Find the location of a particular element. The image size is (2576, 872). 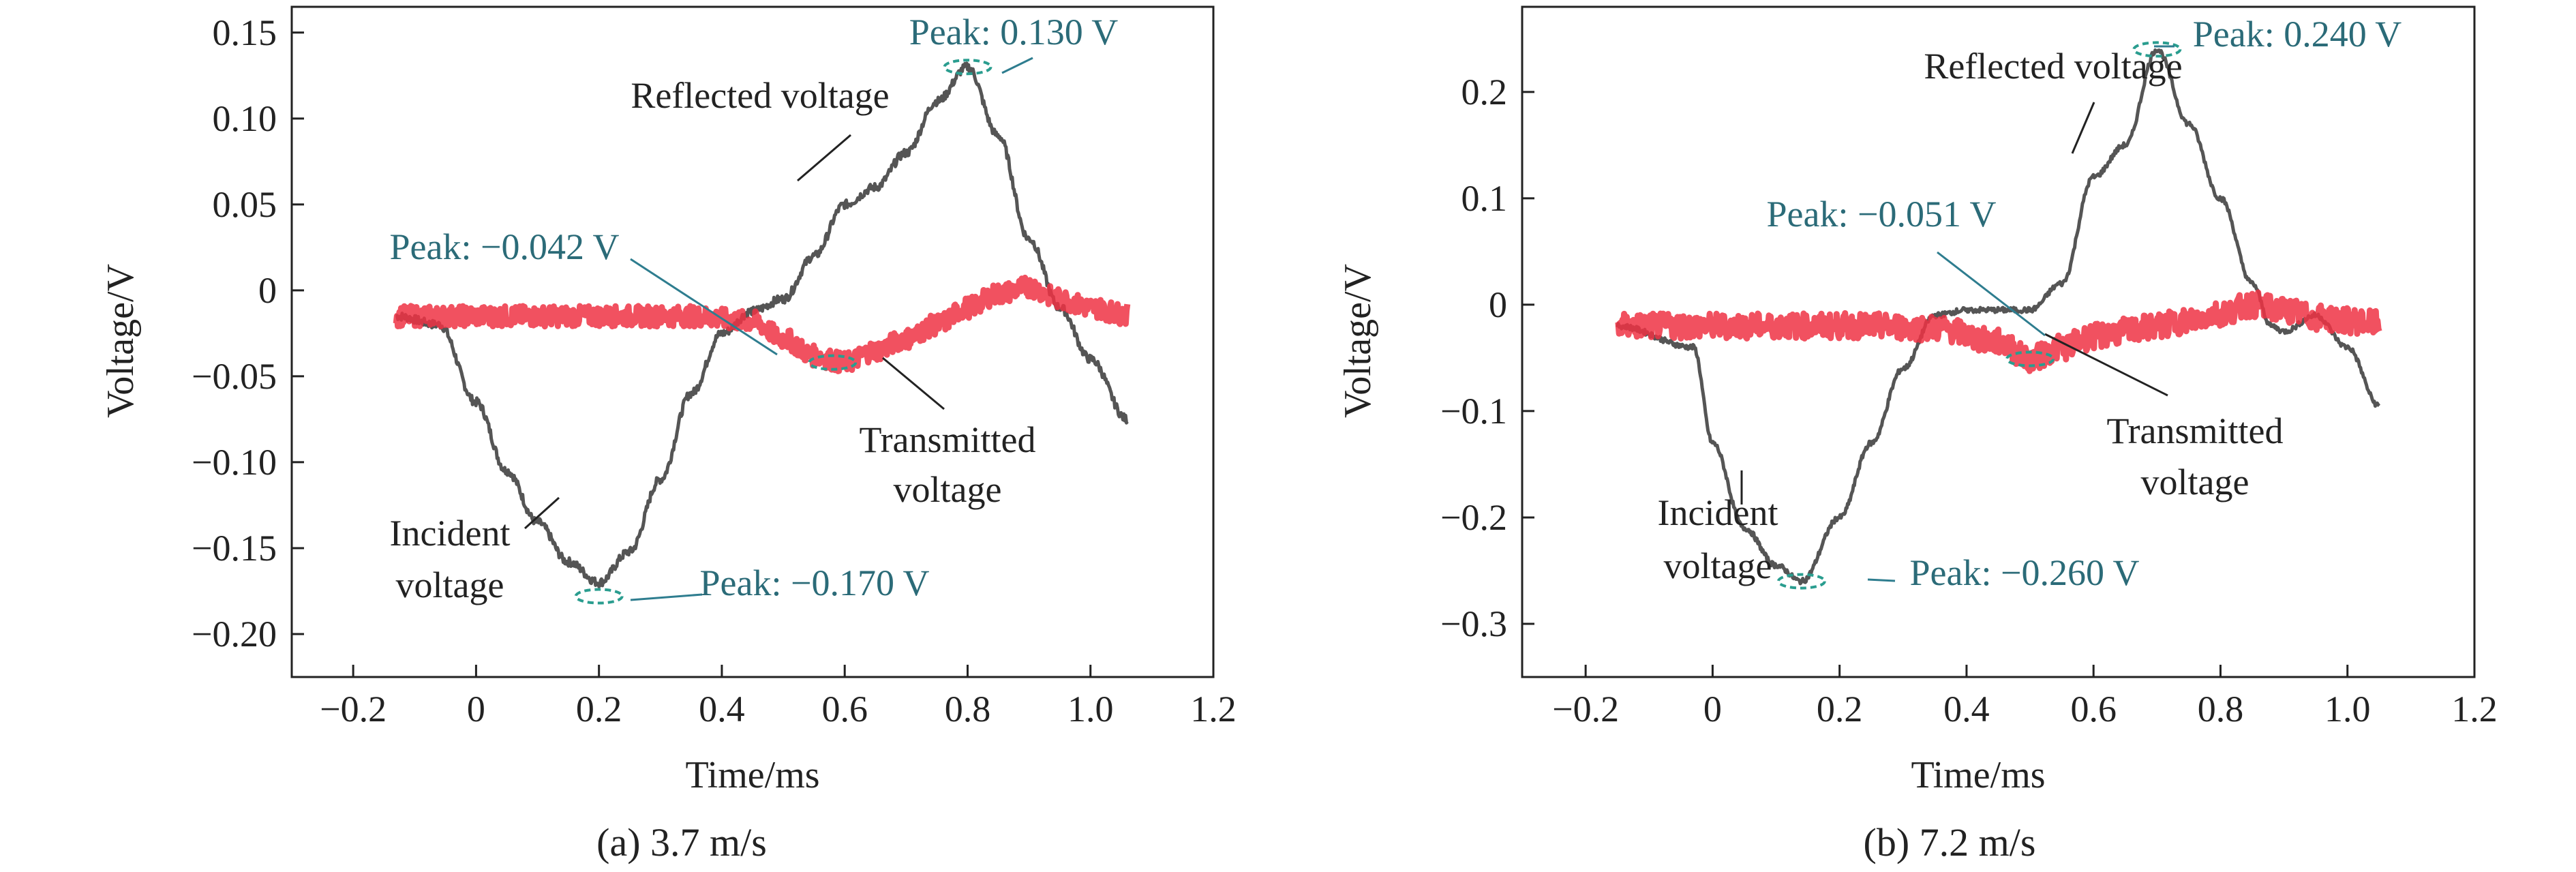

y-tick-label: −0.2 is located at coordinates (1473, 517).